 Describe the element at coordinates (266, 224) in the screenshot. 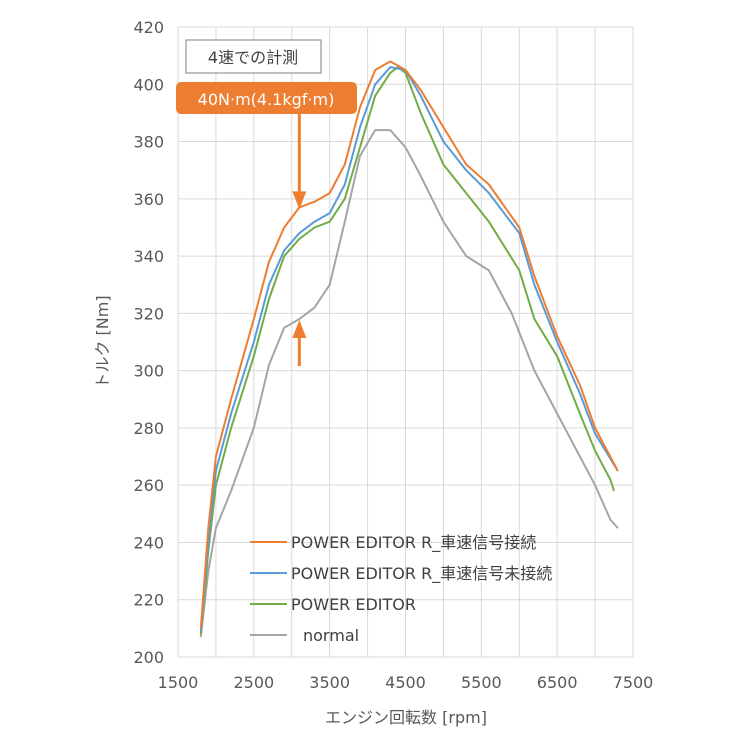

I see `difference-annotation: 40N·m(4.1kgf·m)` at that location.